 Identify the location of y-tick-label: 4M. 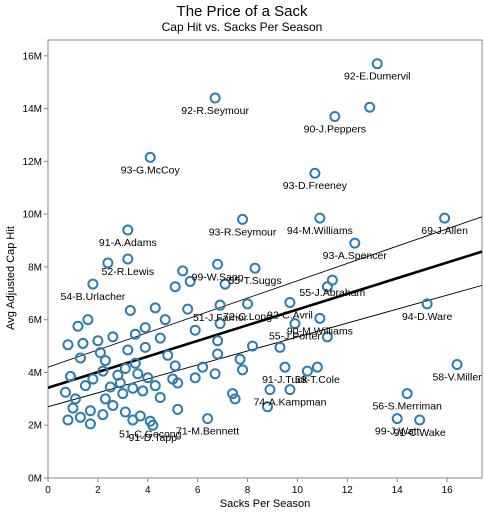
(35, 373).